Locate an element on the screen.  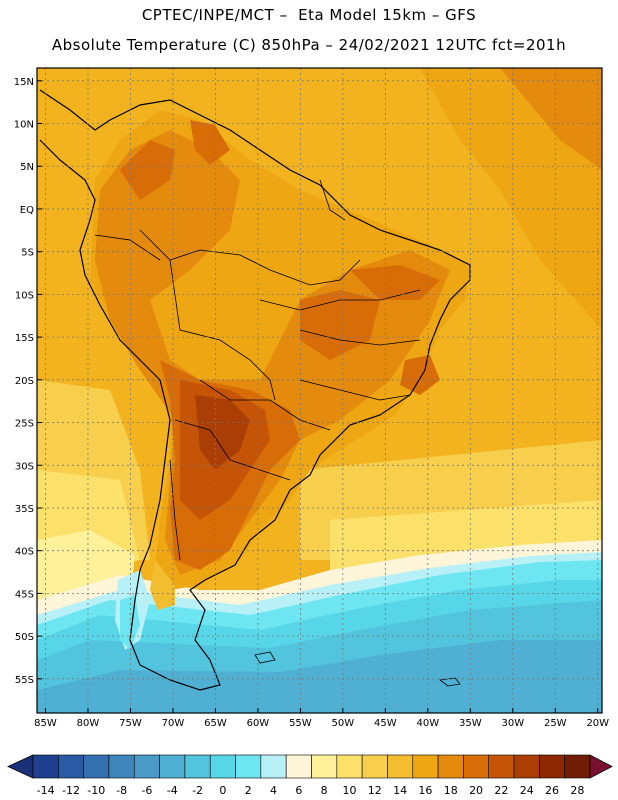
falkland-islands is located at coordinates (265, 657).